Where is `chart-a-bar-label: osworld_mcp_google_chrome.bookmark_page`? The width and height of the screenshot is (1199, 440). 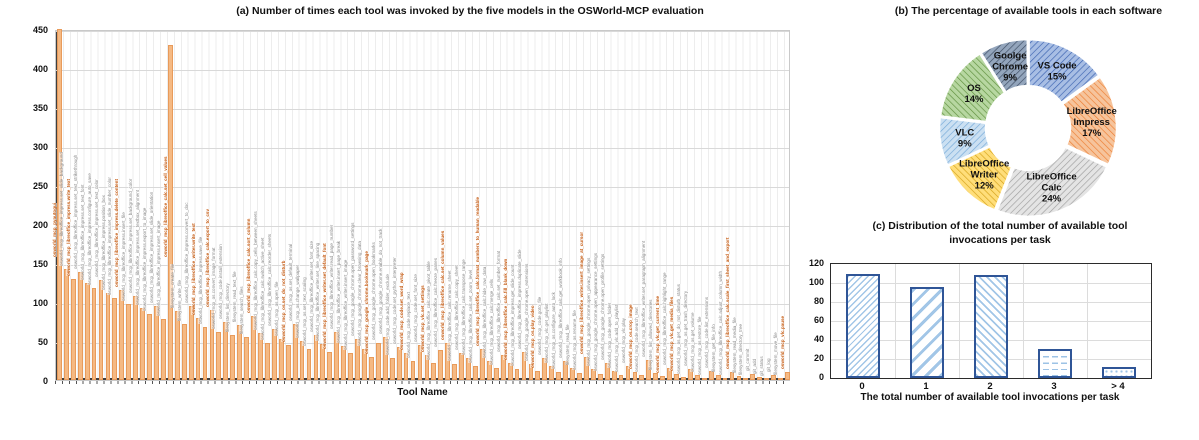
chart-a-bar-label: osworld_mcp_google_chrome.bookmark_page is located at coordinates (367, 302).